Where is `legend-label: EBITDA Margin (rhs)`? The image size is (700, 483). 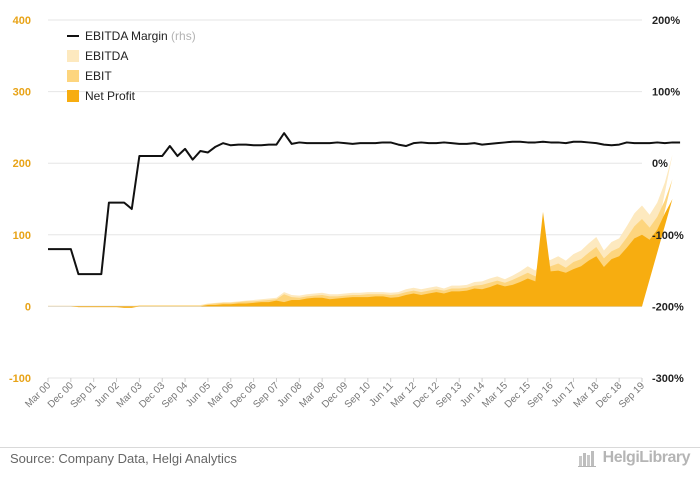
legend-label: EBITDA Margin (rhs) is located at coordinates (140, 36).